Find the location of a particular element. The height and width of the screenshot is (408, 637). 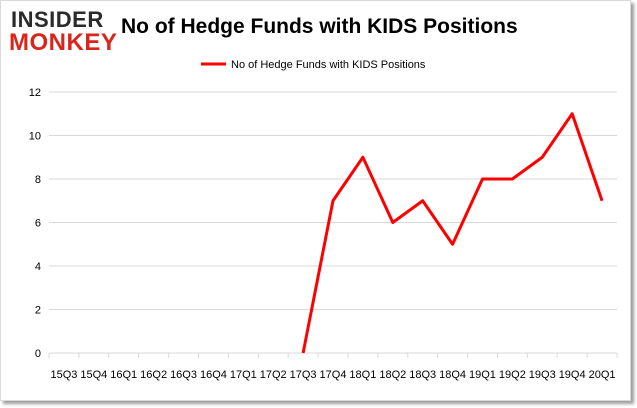

x-tick-label: 18Q4 is located at coordinates (452, 375).